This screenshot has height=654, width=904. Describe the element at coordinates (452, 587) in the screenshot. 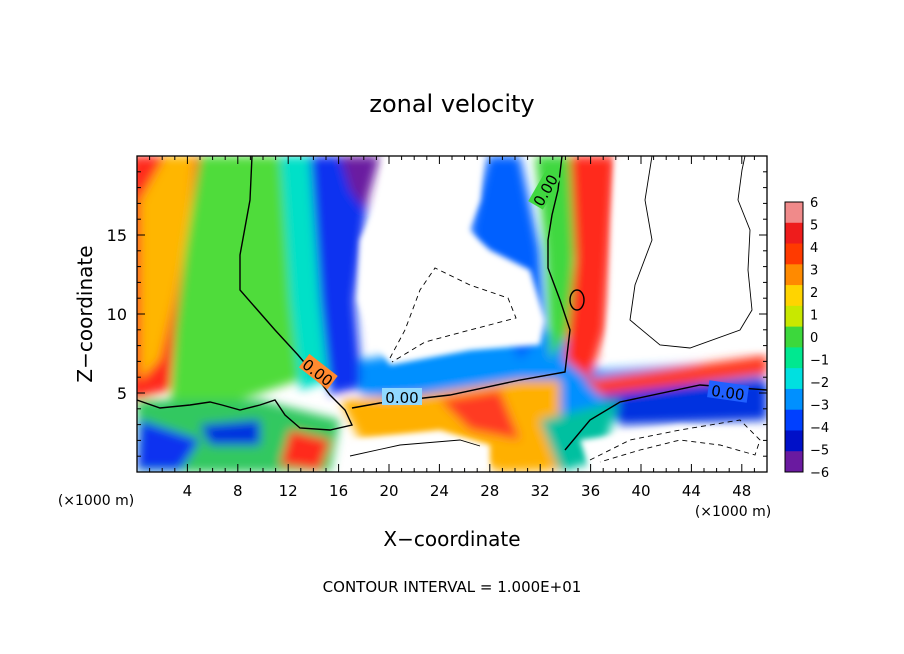

I see `contour-interval-note: CONTOUR INTERVAL = 1.000E+01` at that location.